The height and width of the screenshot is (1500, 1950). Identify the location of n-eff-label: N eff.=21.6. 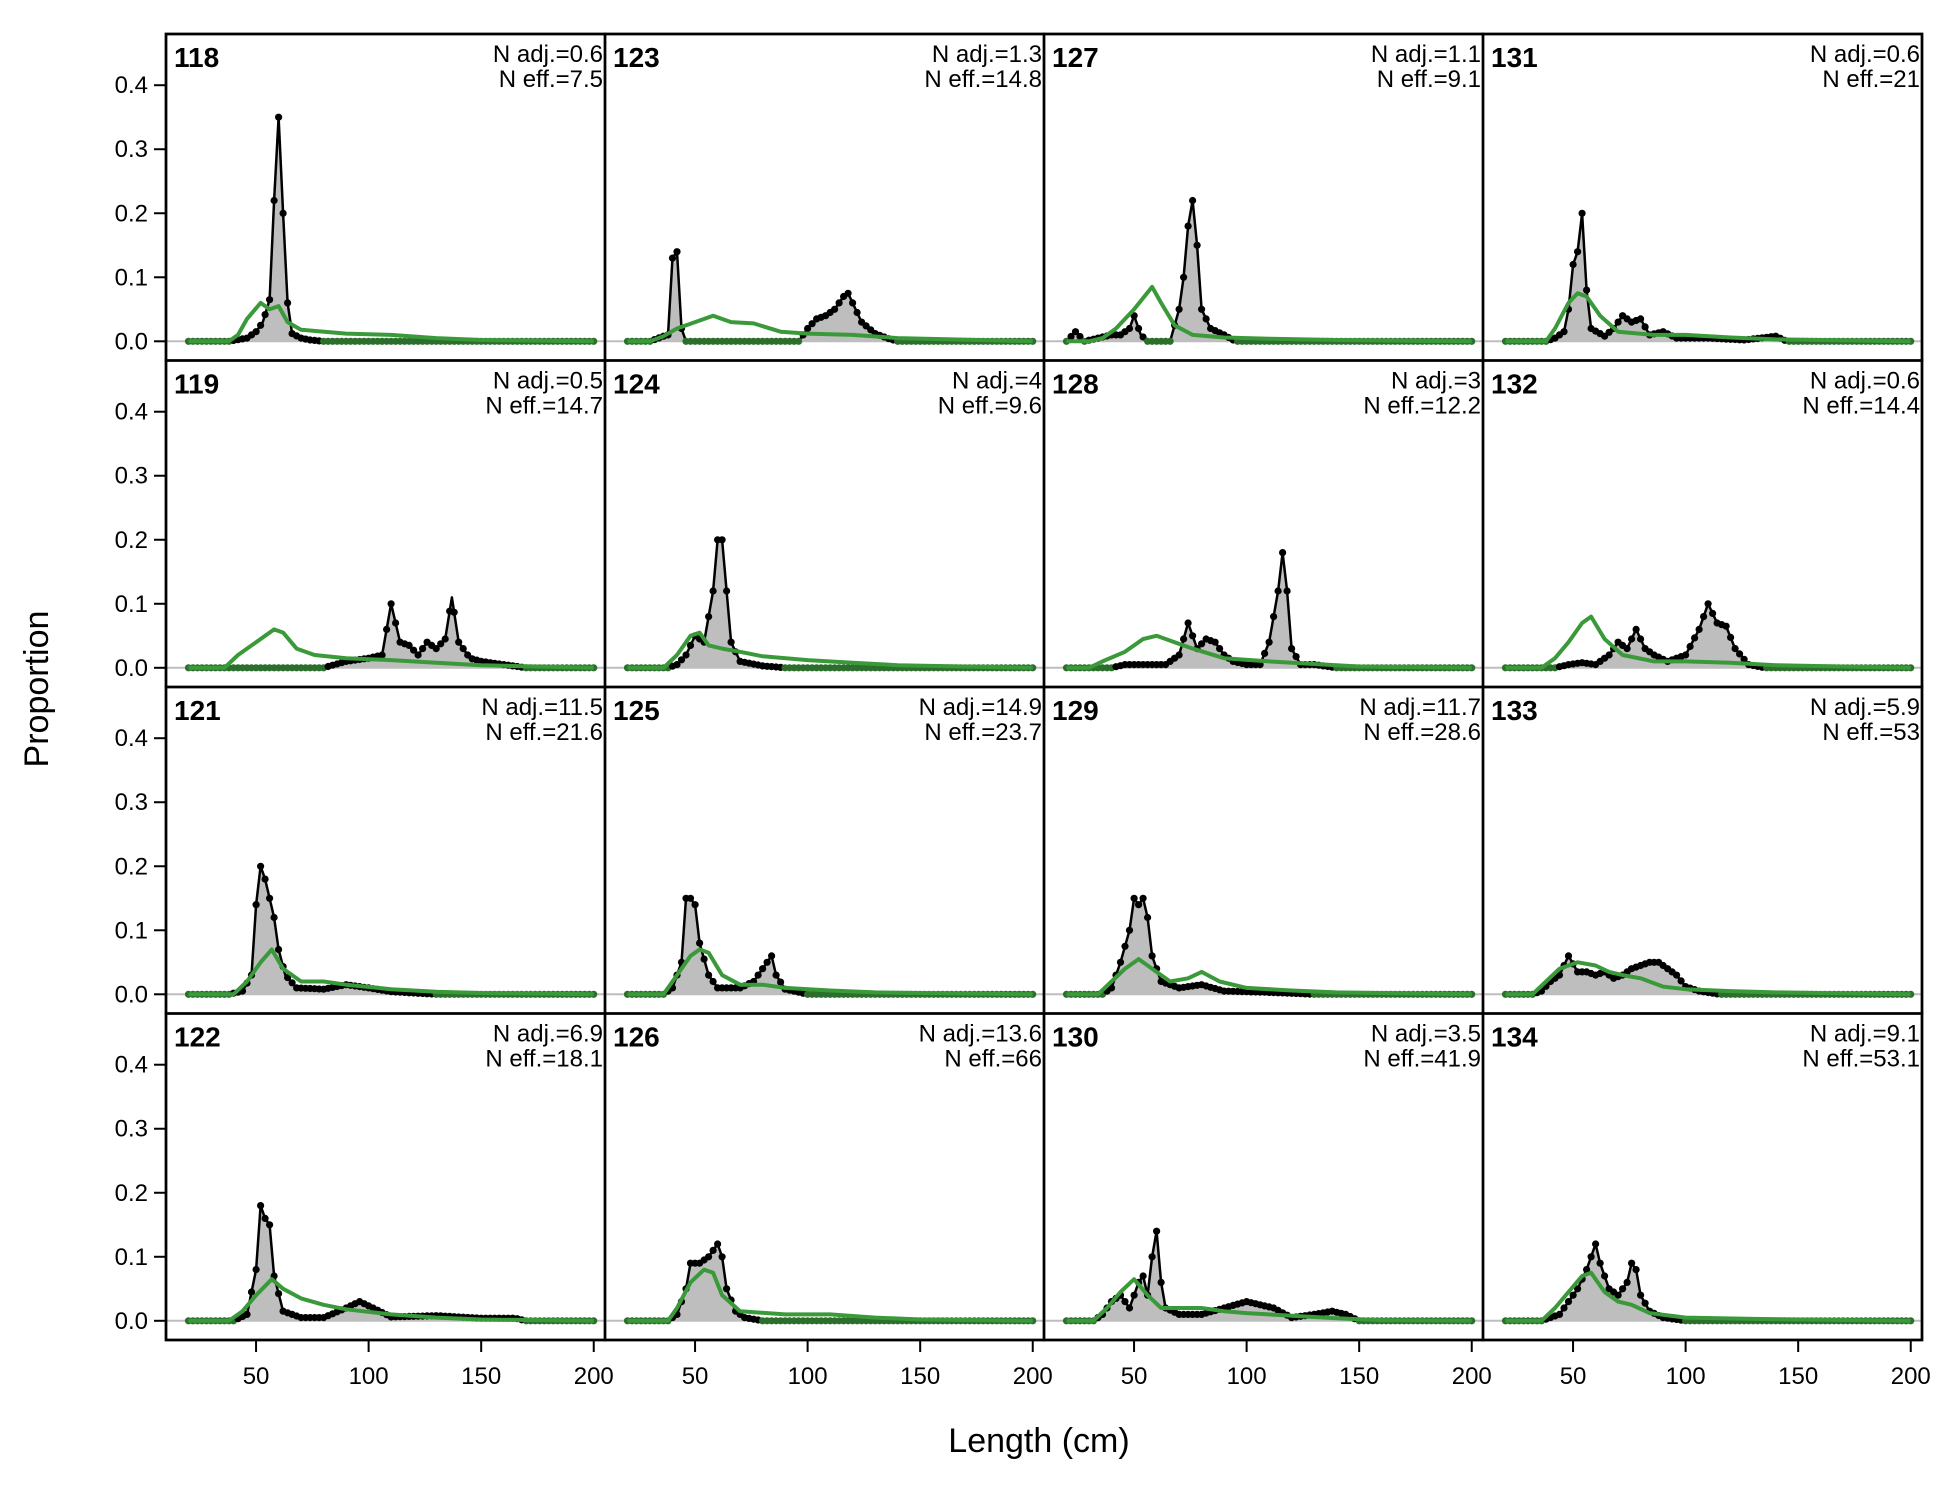
(544, 732).